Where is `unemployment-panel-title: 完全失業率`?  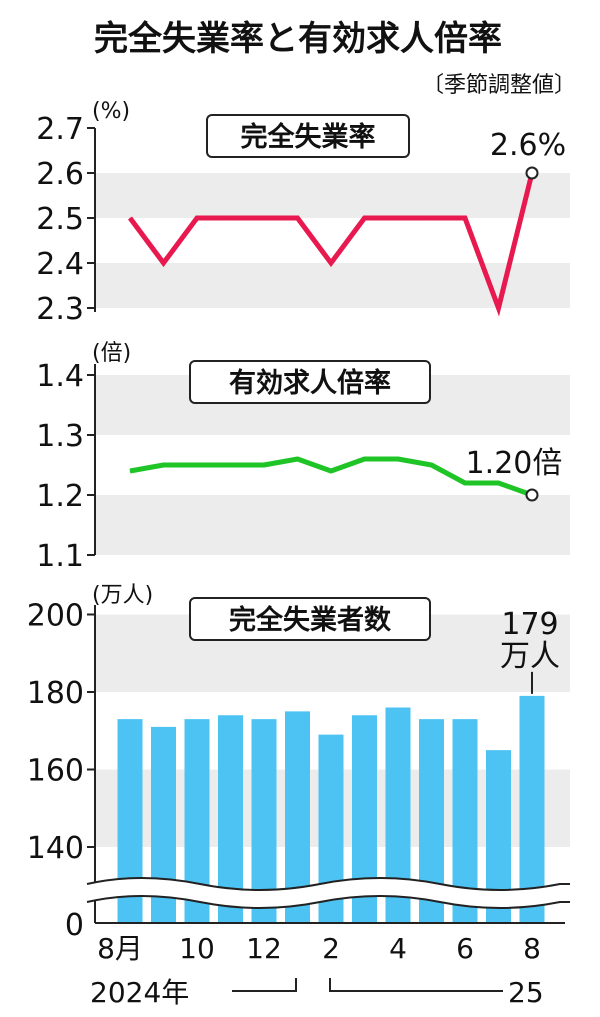
unemployment-panel-title: 完全失業率 is located at coordinates (308, 137).